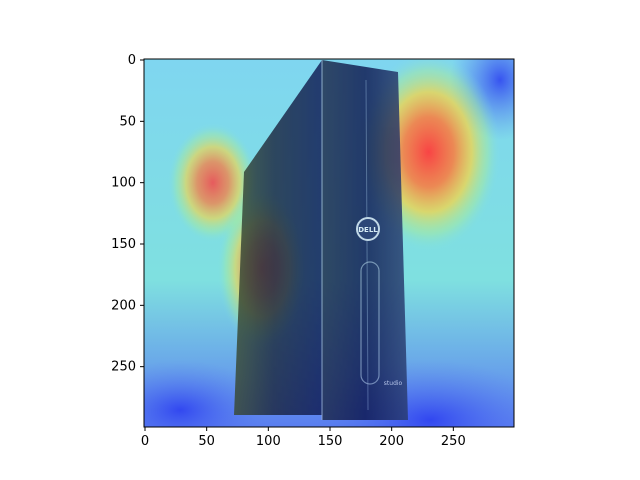 The image size is (640, 480). I want to click on x-tick-label: 0, so click(145, 441).